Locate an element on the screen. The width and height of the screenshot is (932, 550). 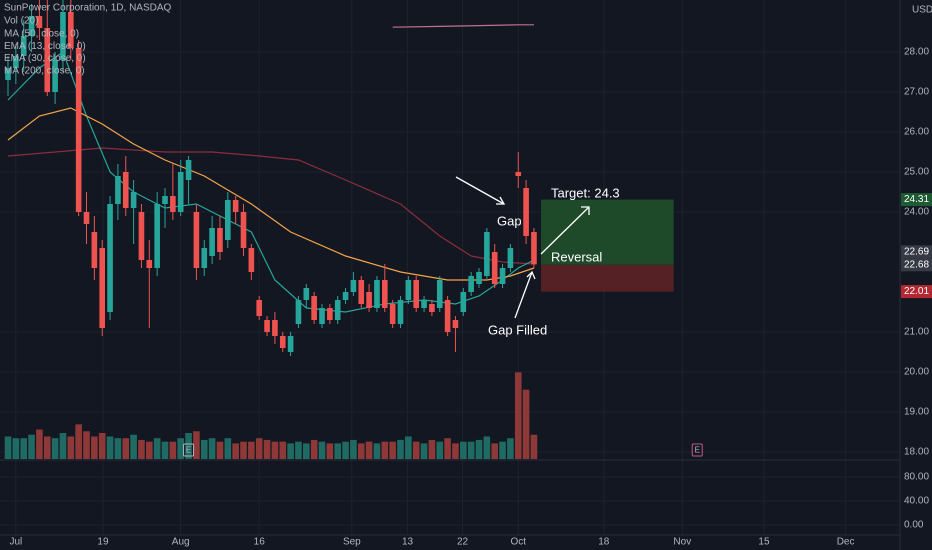
annotation: Target: 24.3 is located at coordinates (585, 192).